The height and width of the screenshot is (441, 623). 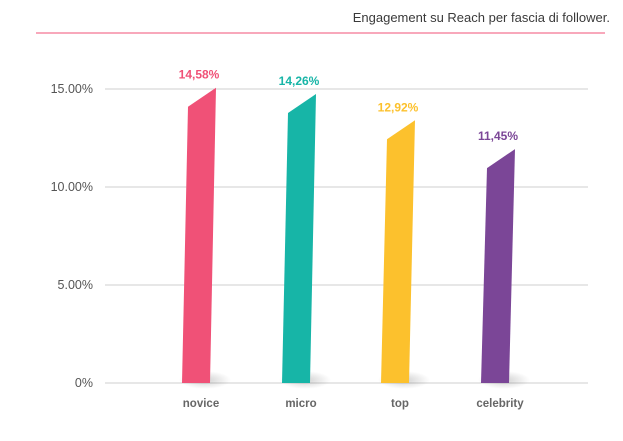 I want to click on bar-micro, so click(x=299, y=238).